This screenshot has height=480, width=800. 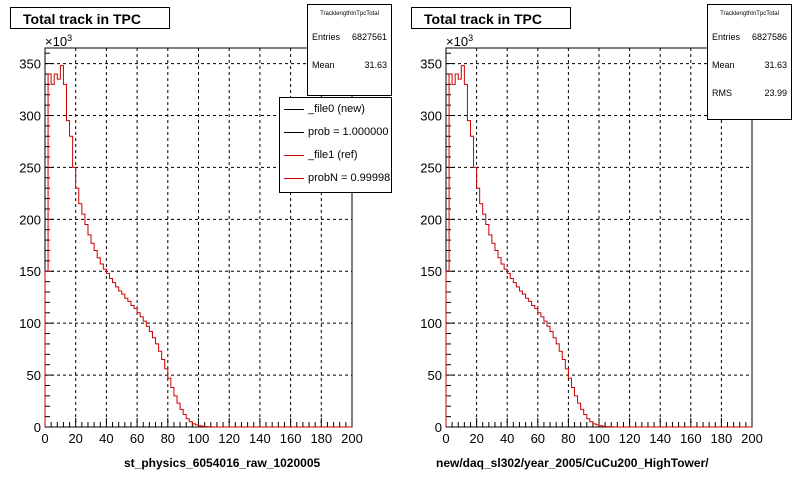 What do you see at coordinates (321, 438) in the screenshot?
I see `left-x-tick-label: 180` at bounding box center [321, 438].